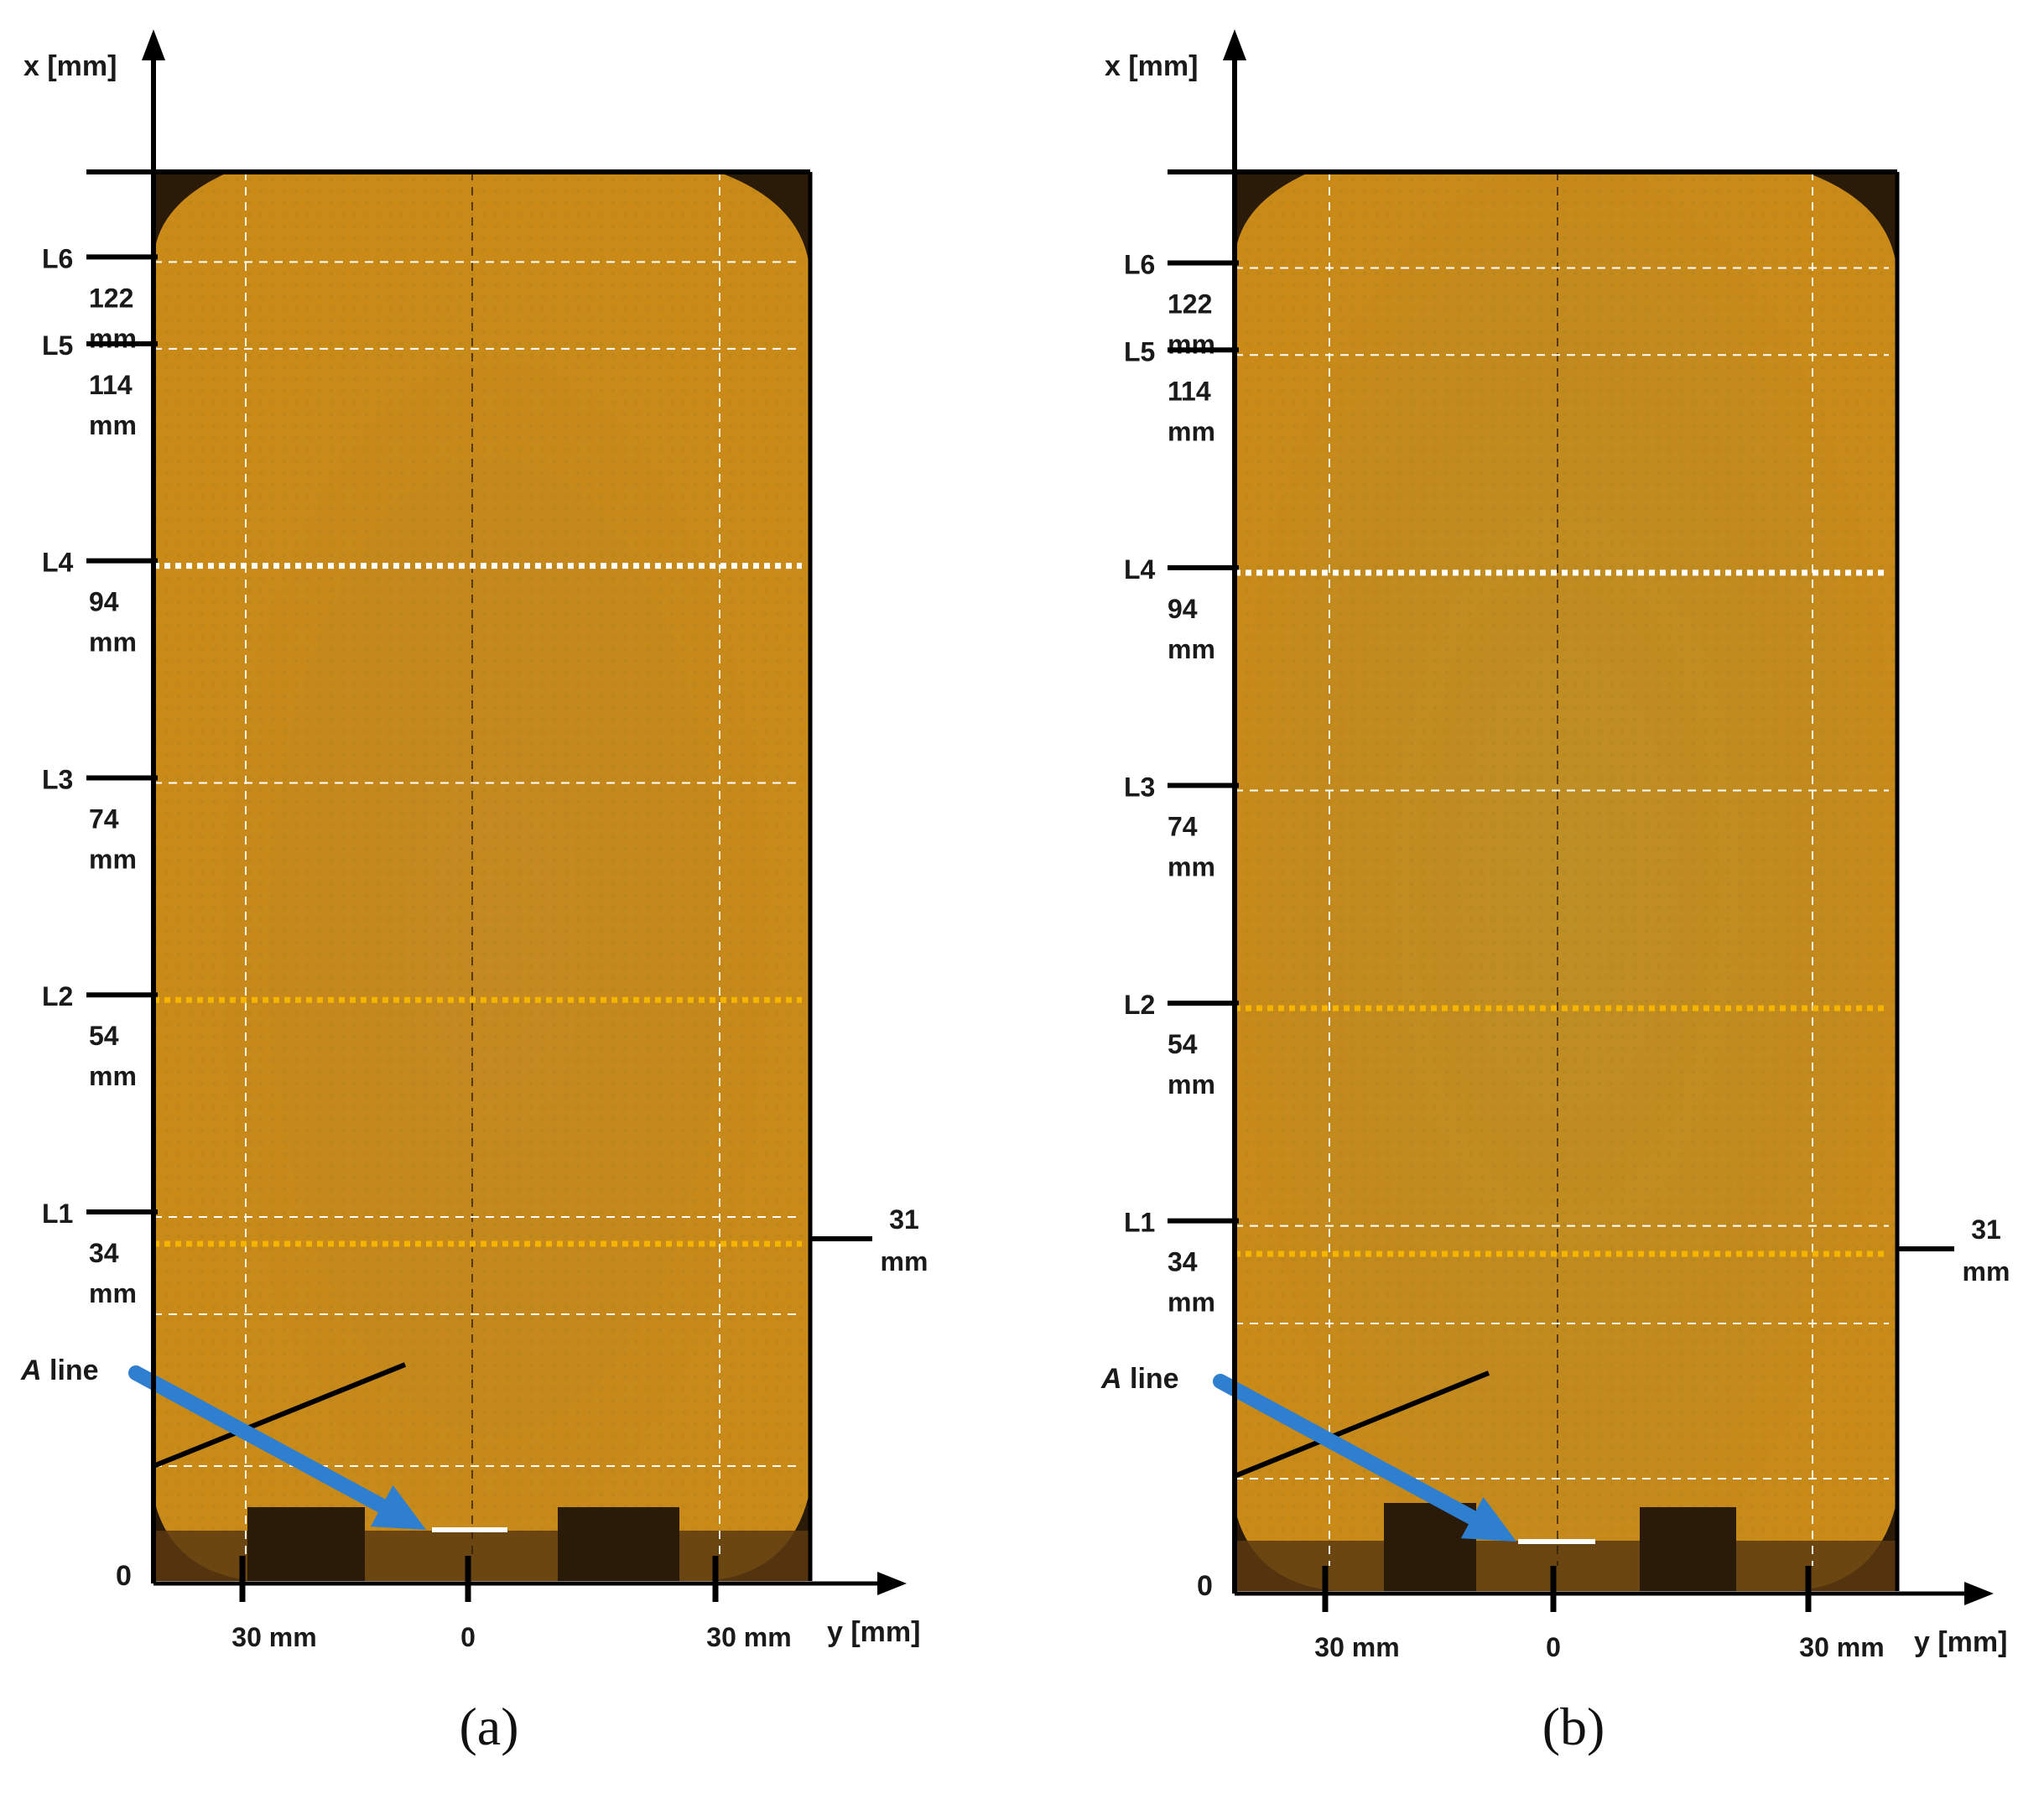 The height and width of the screenshot is (1794, 2044). I want to click on panel-caption: (a), so click(489, 1727).